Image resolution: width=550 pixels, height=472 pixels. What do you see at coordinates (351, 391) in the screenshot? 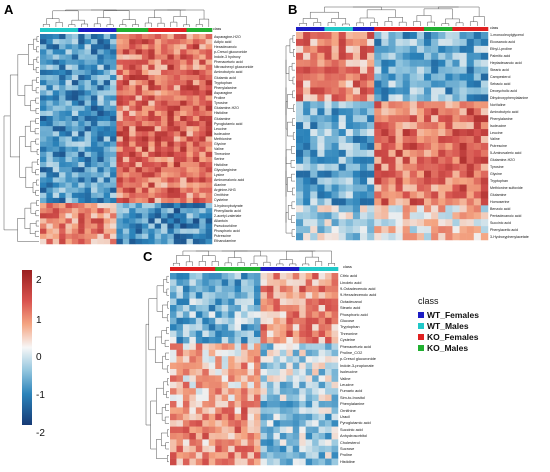
I see `row-label: Fumaric acid` at bounding box center [351, 391].